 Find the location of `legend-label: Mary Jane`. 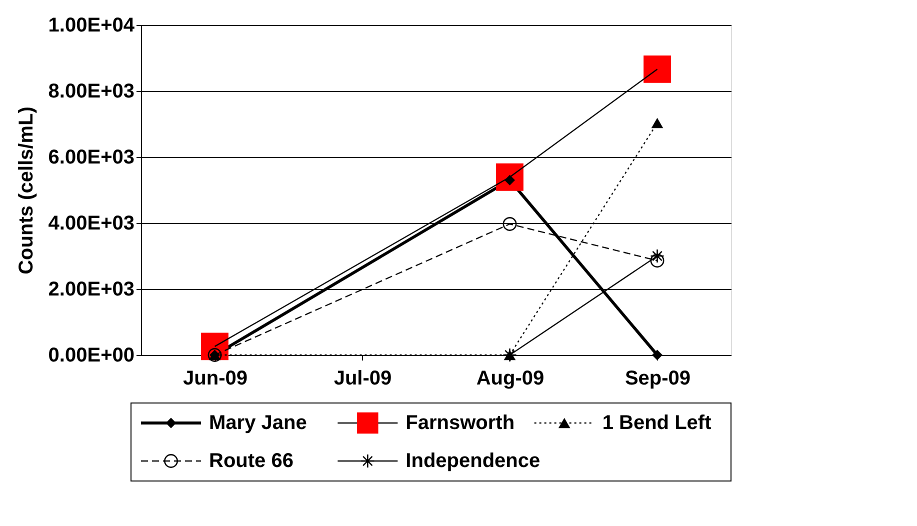

legend-label: Mary Jane is located at coordinates (258, 423).